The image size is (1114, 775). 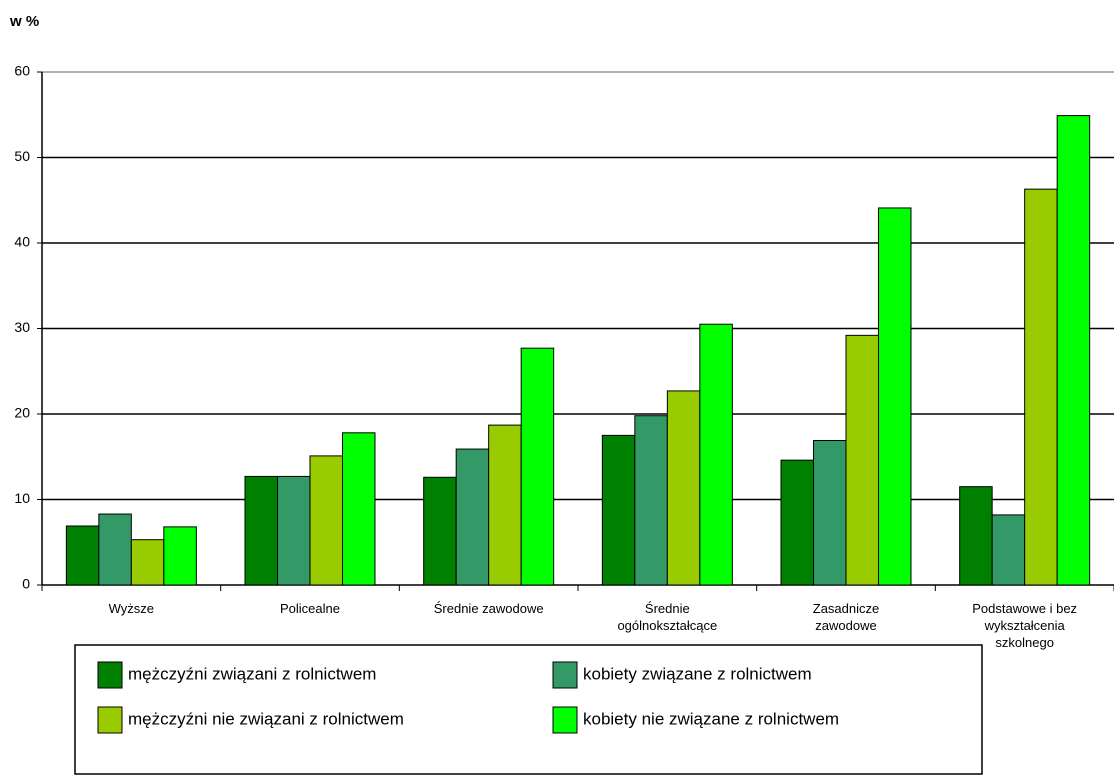 What do you see at coordinates (528, 709) in the screenshot?
I see `legend-box` at bounding box center [528, 709].